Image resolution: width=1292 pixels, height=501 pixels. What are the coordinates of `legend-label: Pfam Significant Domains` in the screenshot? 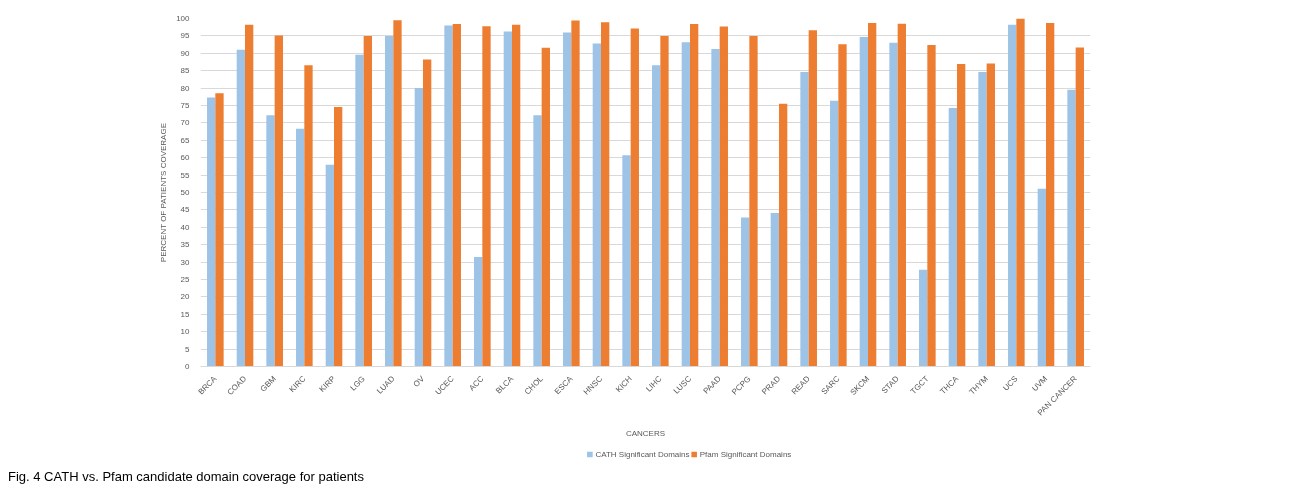 It's located at (745, 454).